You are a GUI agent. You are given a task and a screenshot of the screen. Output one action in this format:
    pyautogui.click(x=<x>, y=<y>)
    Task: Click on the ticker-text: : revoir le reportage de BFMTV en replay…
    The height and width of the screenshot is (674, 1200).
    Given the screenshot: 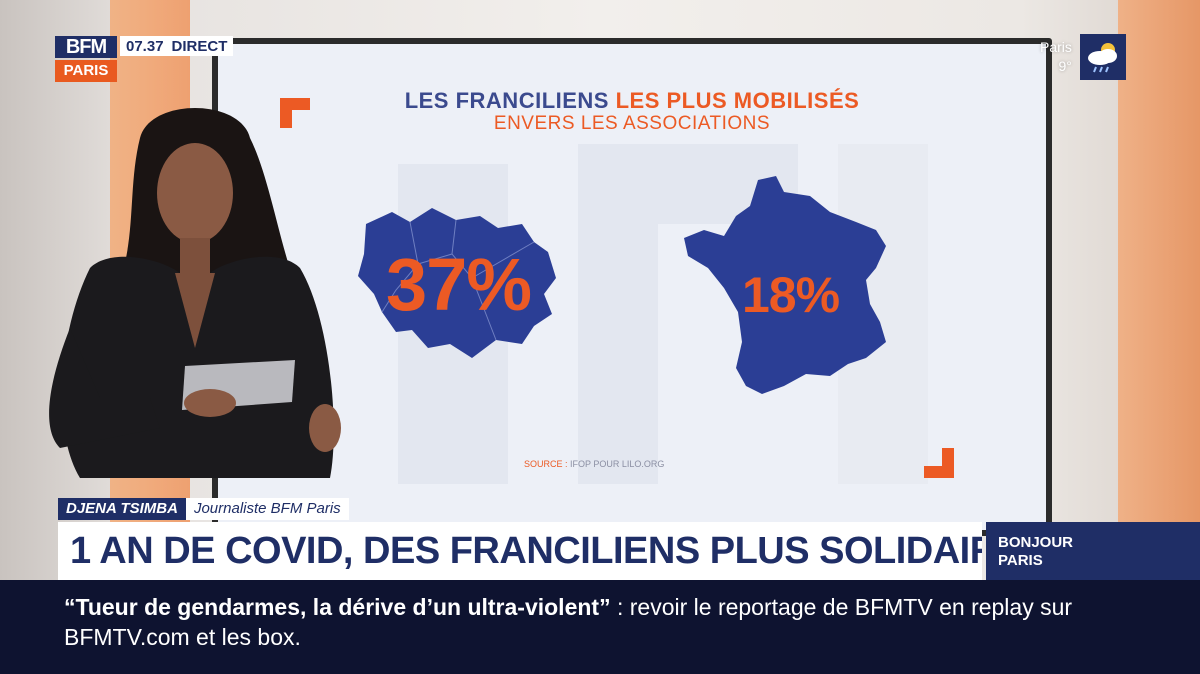 What is the action you would take?
    pyautogui.click(x=568, y=622)
    